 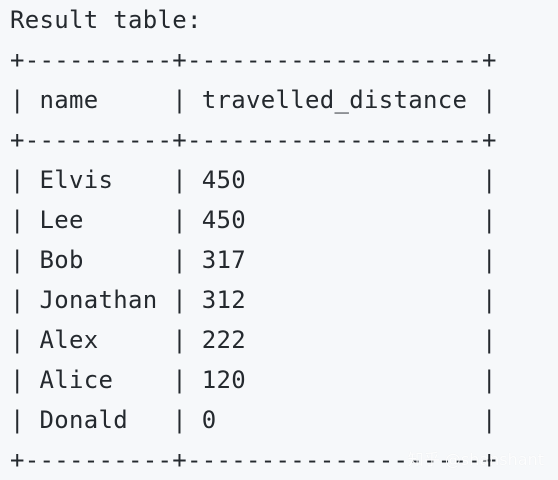 What do you see at coordinates (253, 260) in the screenshot?
I see `table-row: | Bob | 317 |` at bounding box center [253, 260].